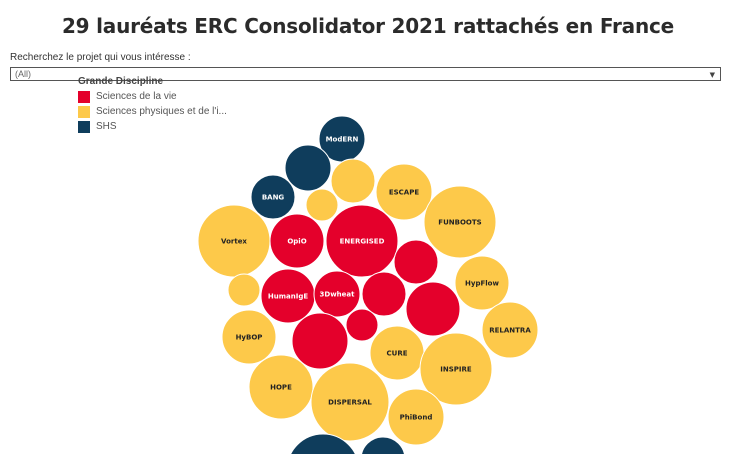 This screenshot has height=454, width=736. I want to click on project-filter-dropdown: (All) ▼, so click(365, 74).